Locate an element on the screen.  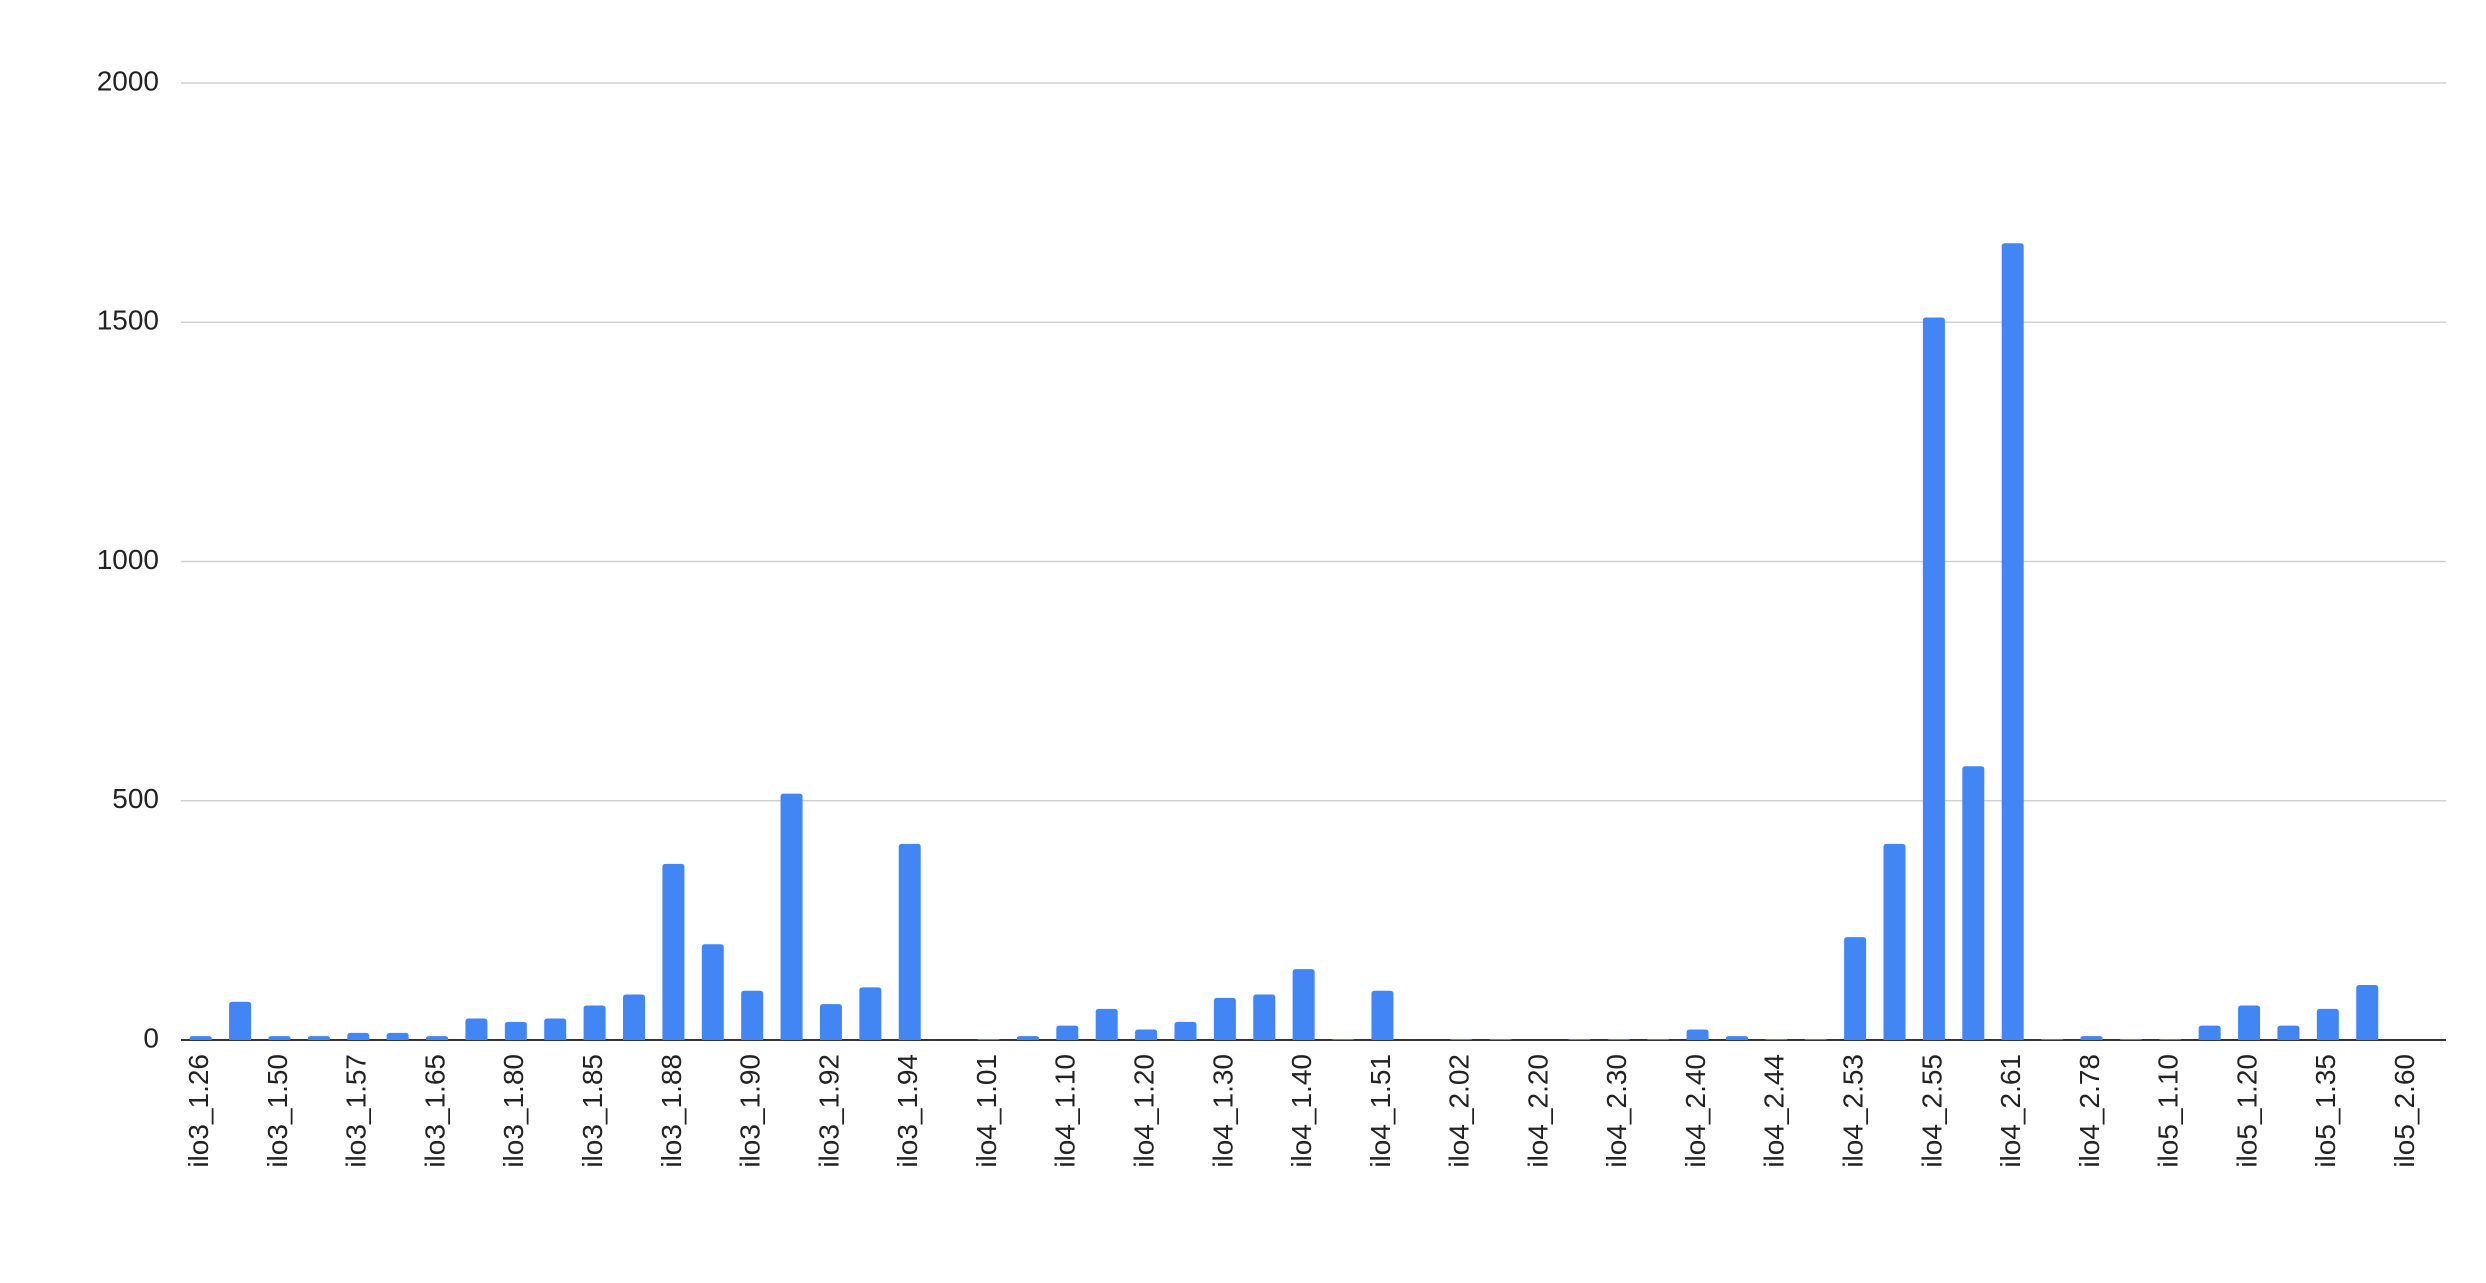
x-tick-label: ilo3_1.85 is located at coordinates (592, 1111).